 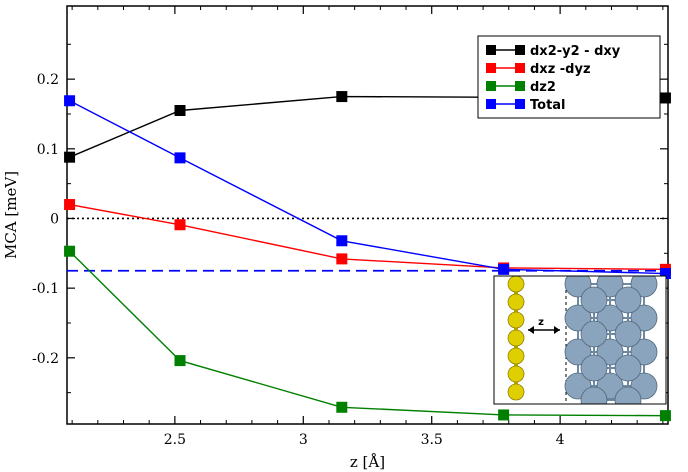 I want to click on arrow-head-left, so click(x=531, y=330).